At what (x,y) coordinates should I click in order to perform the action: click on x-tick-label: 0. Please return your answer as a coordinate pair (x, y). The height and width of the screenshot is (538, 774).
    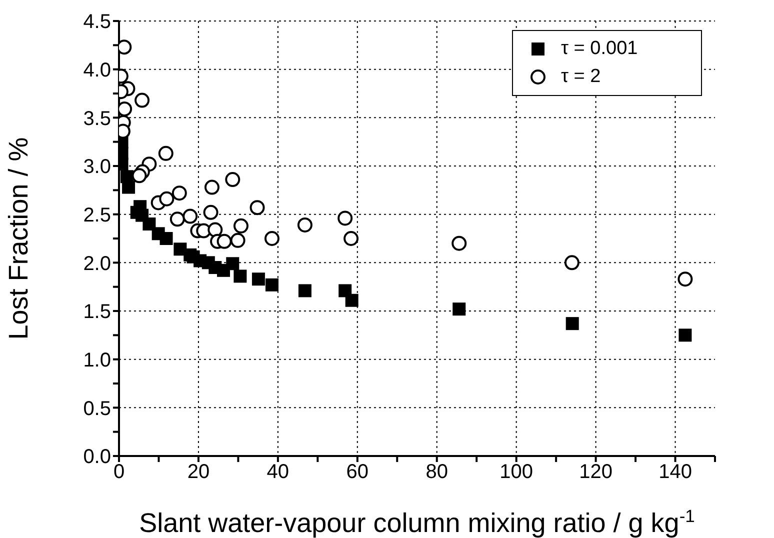
    Looking at the image, I should click on (119, 472).